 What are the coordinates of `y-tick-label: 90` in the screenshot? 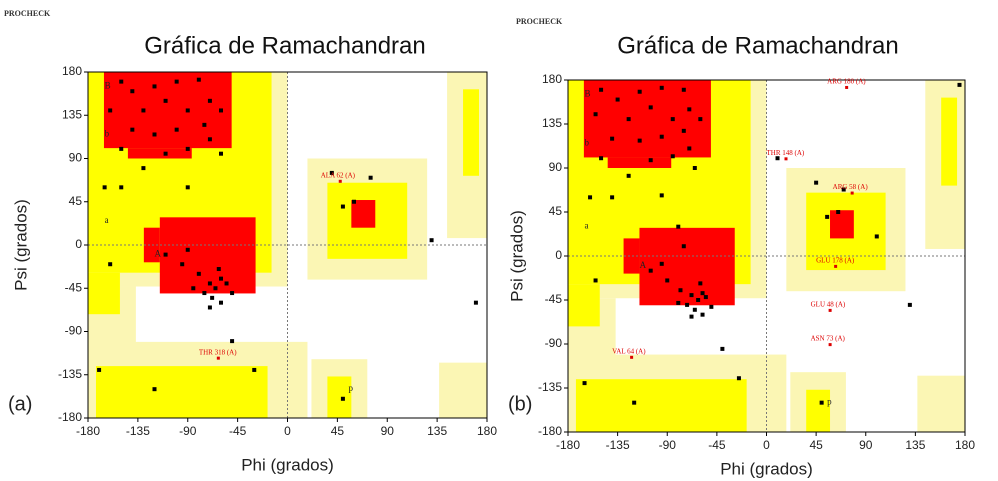 It's located at (556, 167).